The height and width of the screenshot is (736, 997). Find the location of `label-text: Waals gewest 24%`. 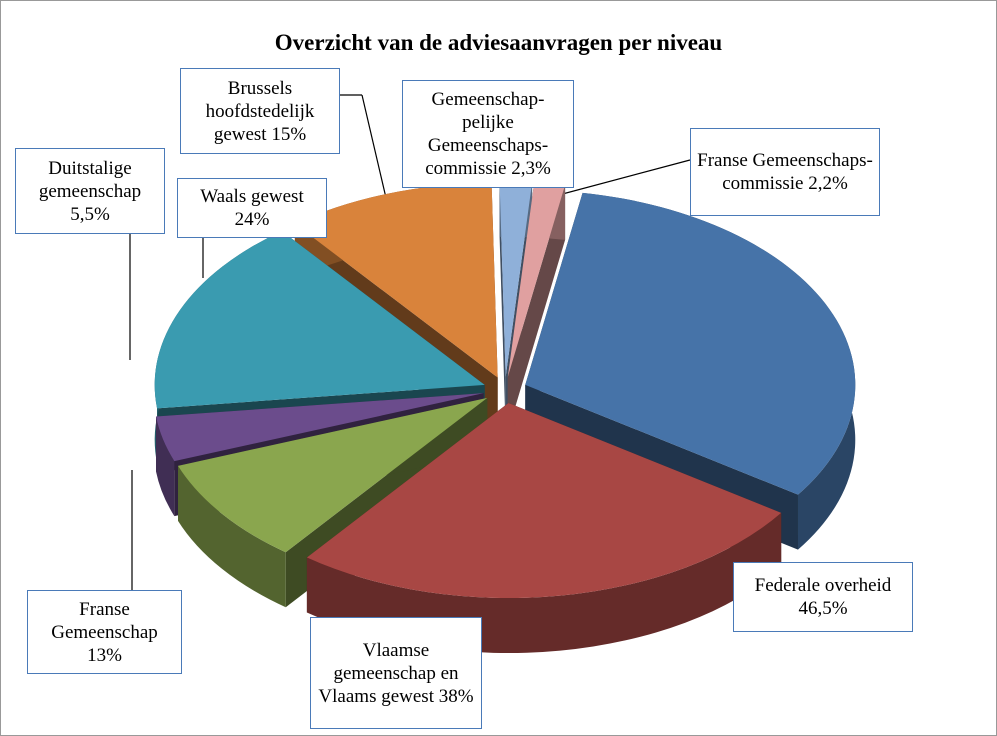

label-text: Waals gewest 24% is located at coordinates (252, 208).